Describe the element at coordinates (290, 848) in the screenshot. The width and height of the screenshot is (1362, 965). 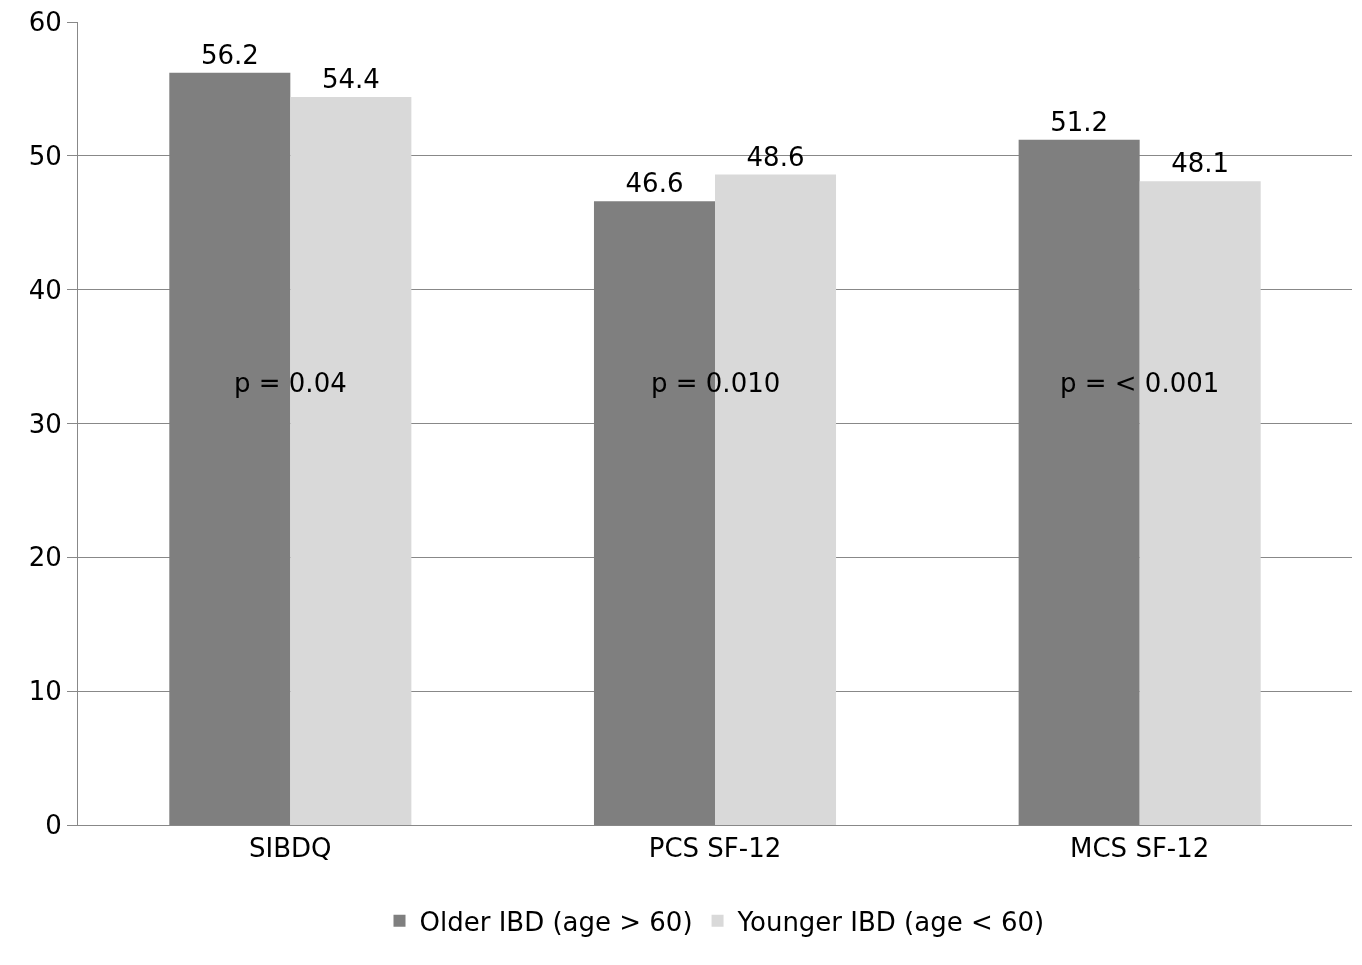
I see `x-tick-label: SIBDQ` at that location.